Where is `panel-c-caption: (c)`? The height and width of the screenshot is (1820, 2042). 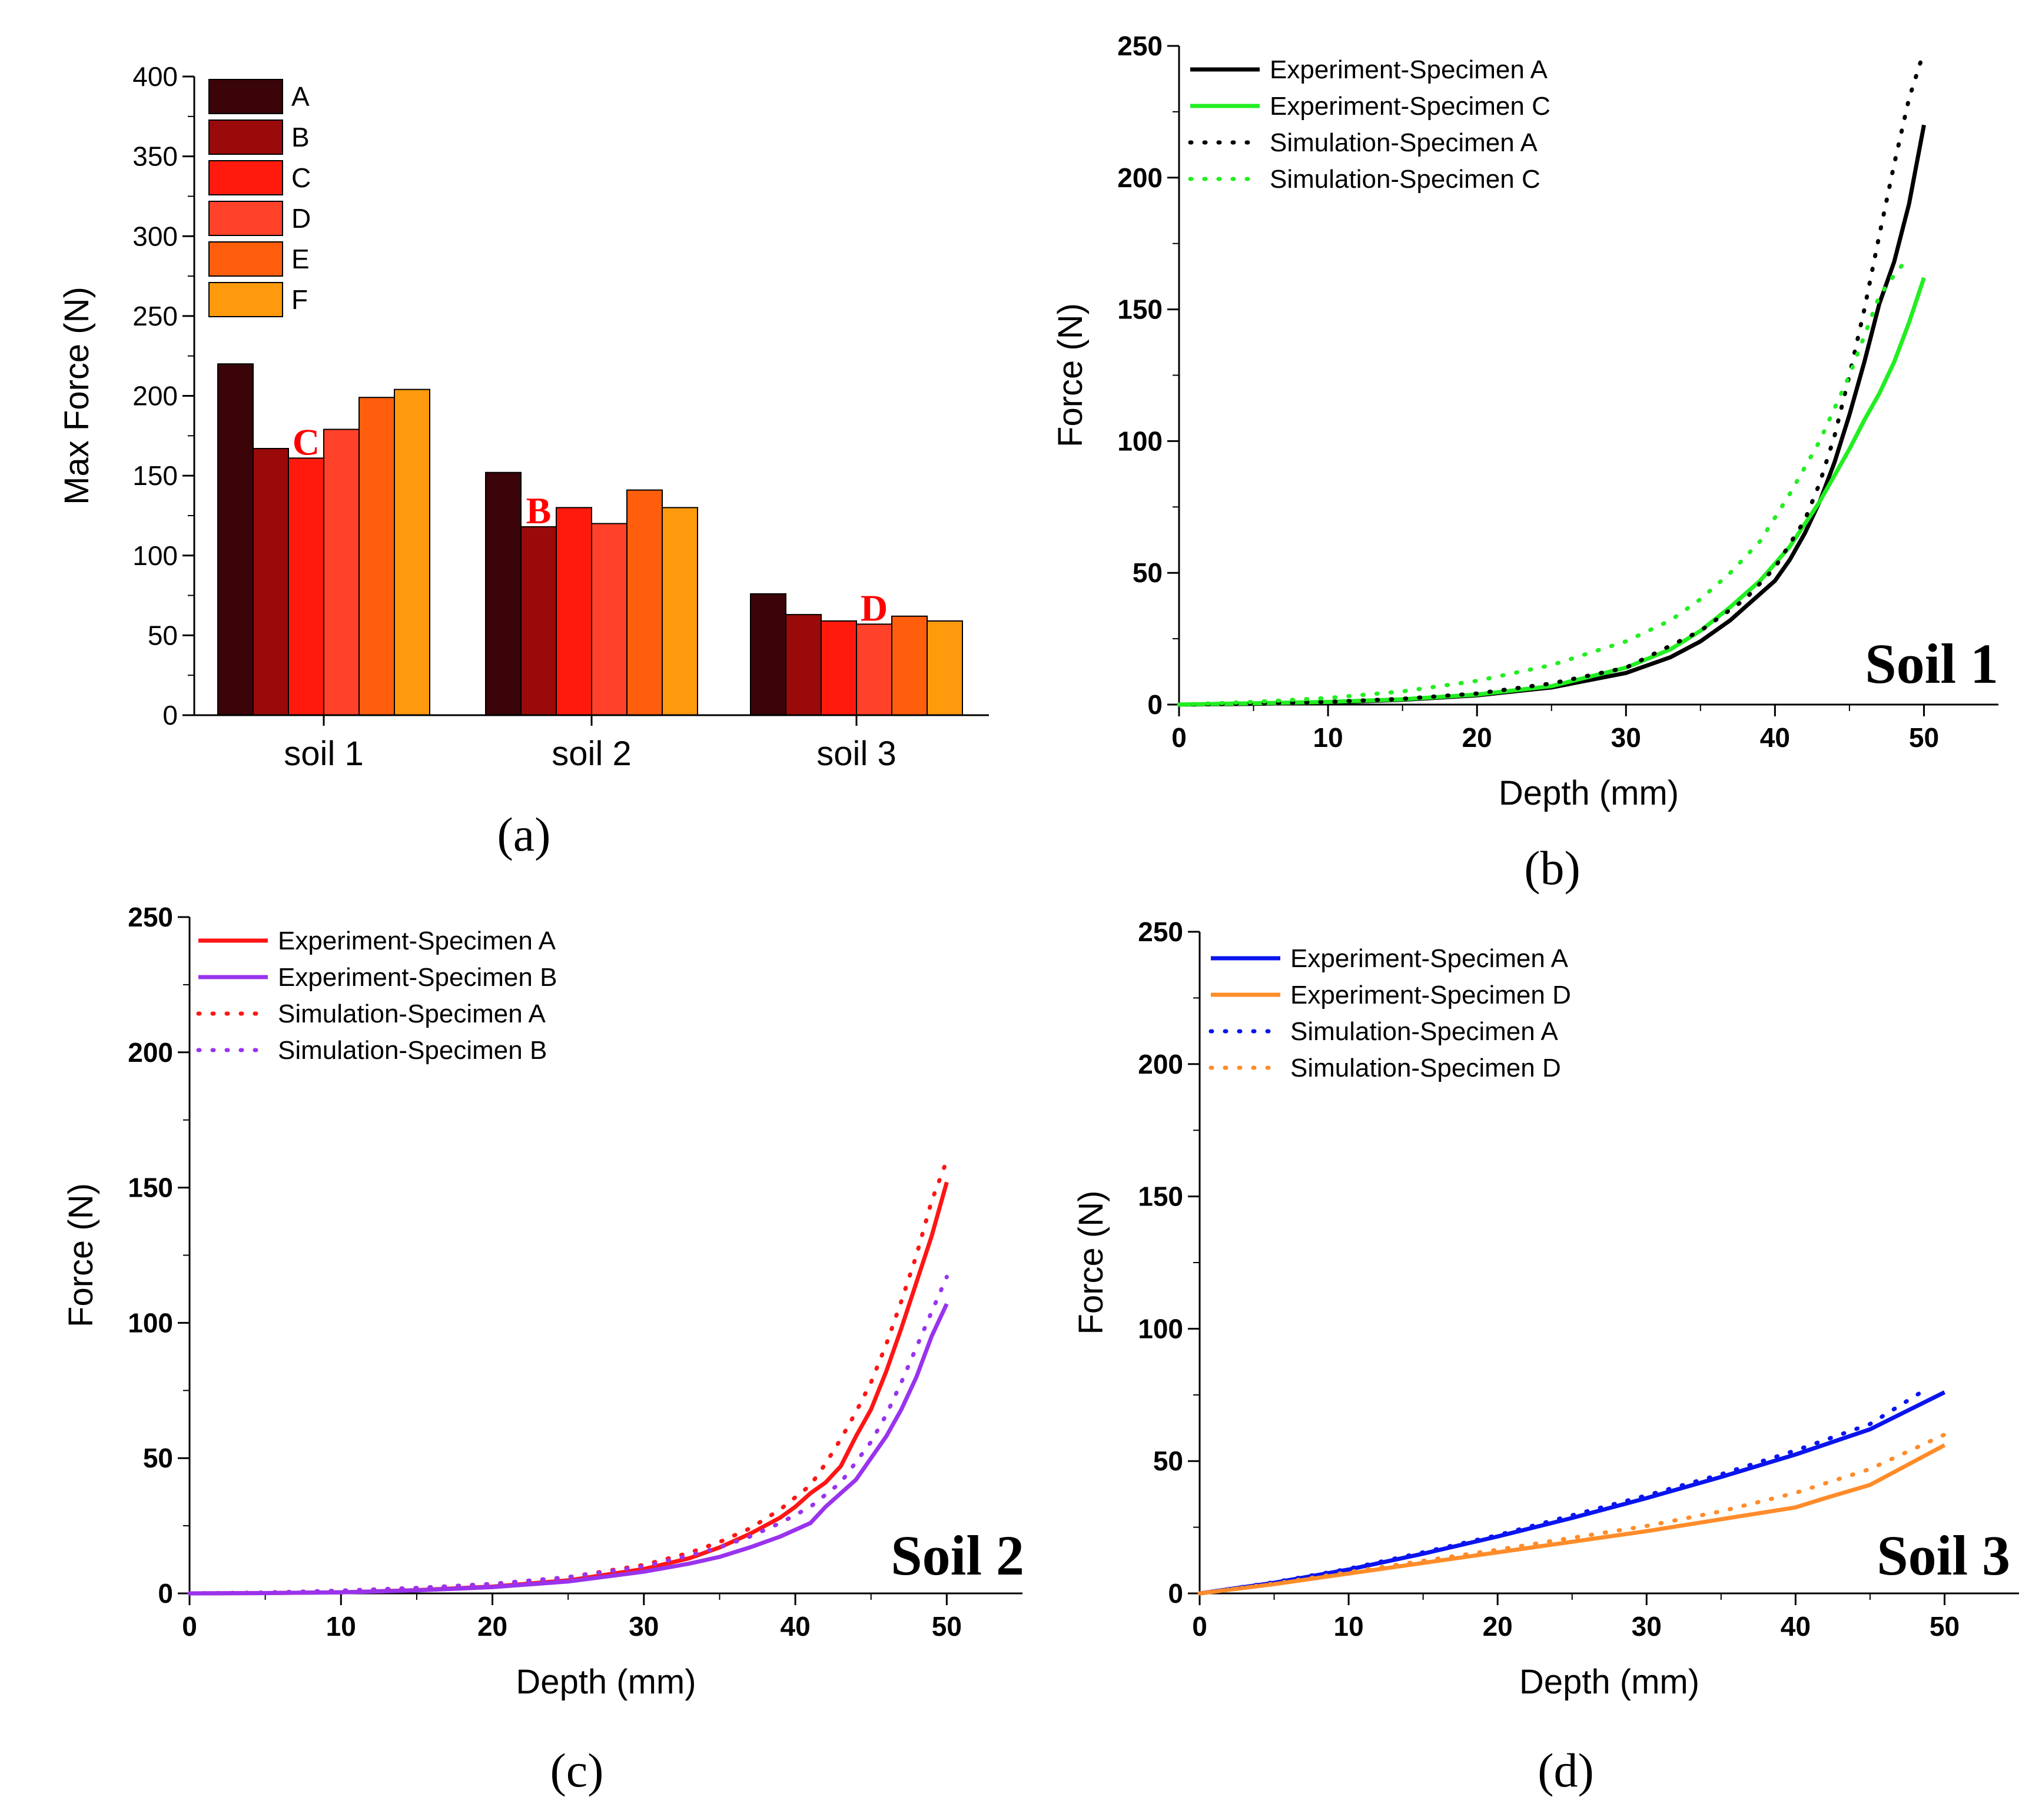 panel-c-caption: (c) is located at coordinates (576, 1770).